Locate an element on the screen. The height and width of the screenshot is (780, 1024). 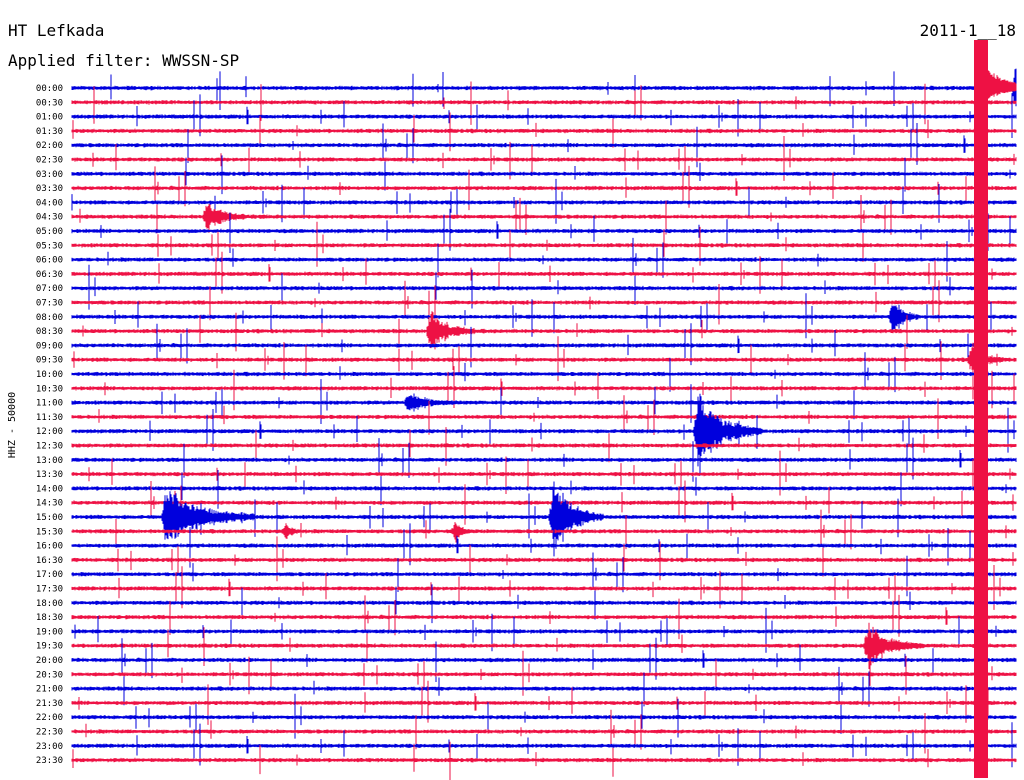
y-tick-label: 17:00 is located at coordinates (49, 575).